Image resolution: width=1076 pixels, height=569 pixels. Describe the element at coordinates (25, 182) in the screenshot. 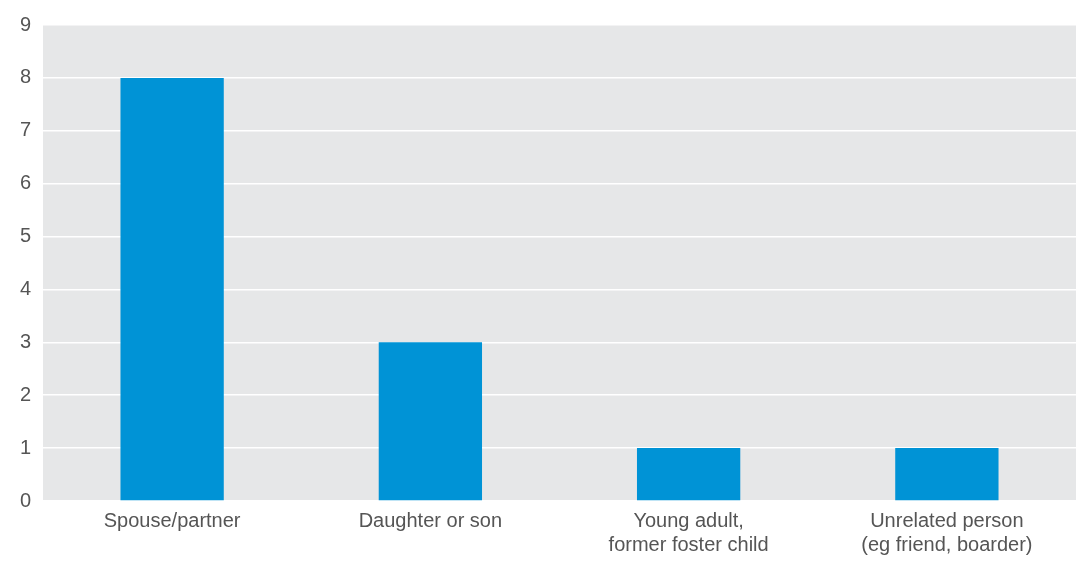

I see `y-tick-label: 6` at that location.